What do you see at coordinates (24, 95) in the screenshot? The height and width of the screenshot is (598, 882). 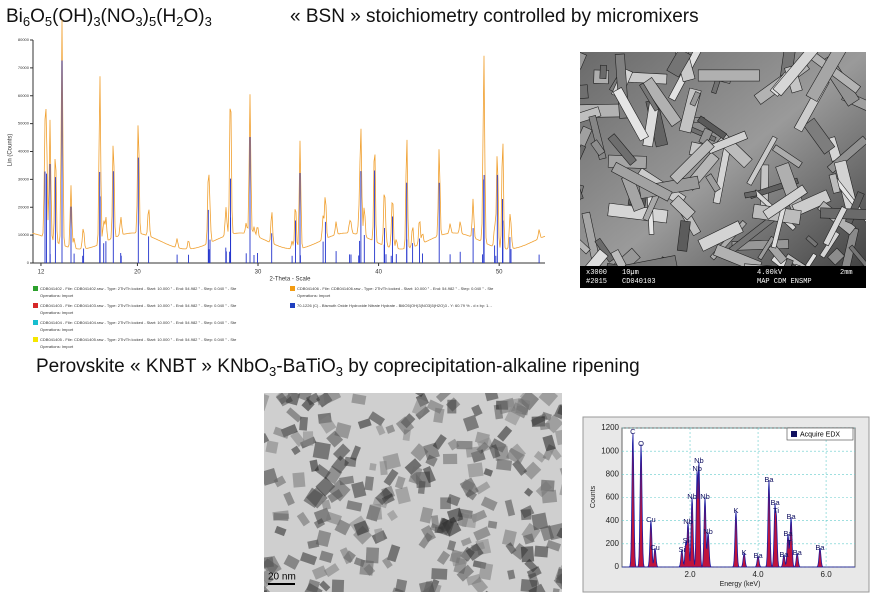 I see `y-tick-label: 60000` at bounding box center [24, 95].